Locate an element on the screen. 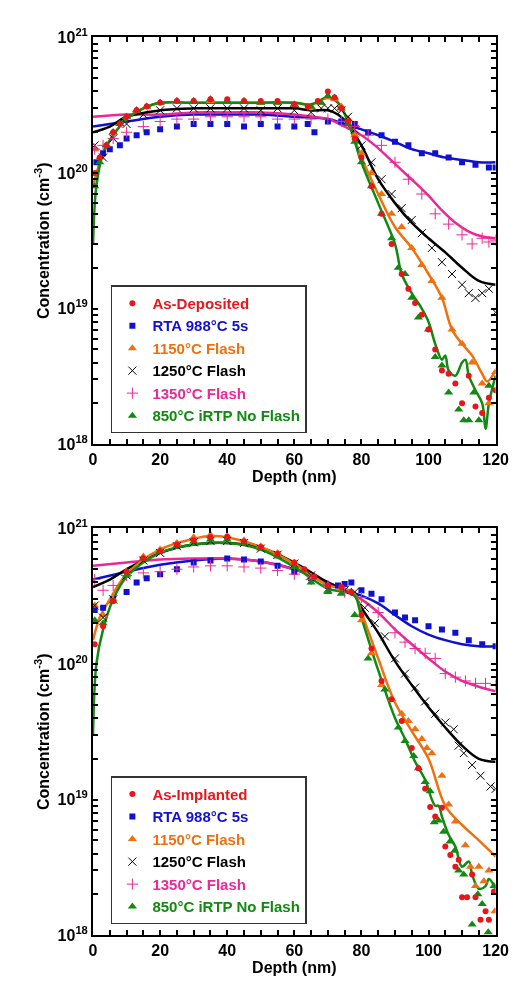 This screenshot has width=527, height=1001. legend-label: As-Implanted is located at coordinates (200, 794).